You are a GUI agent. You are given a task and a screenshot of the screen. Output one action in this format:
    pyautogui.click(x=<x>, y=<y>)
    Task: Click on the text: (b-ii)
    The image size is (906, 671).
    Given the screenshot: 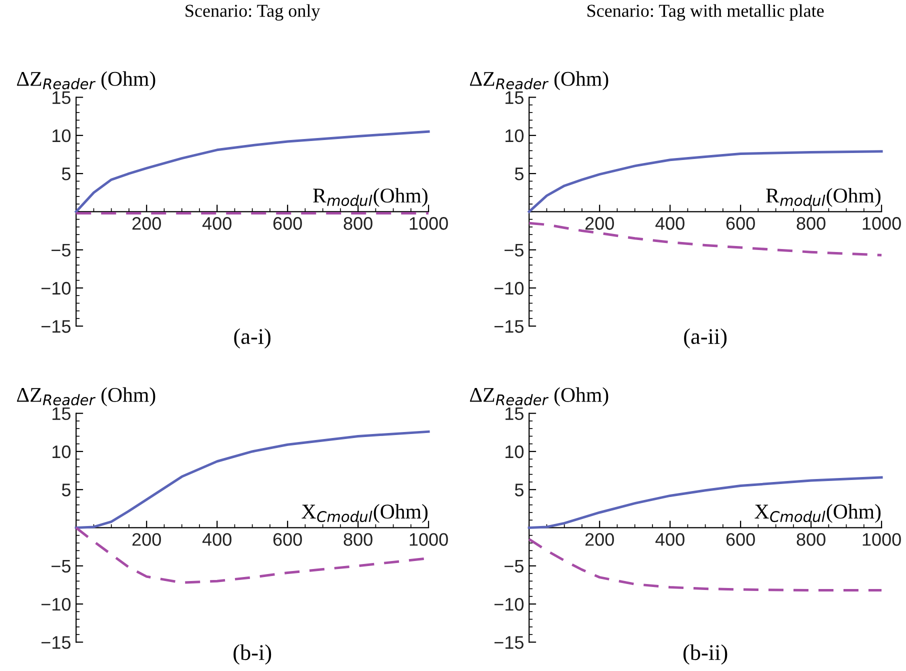 What is the action you would take?
    pyautogui.click(x=705, y=654)
    